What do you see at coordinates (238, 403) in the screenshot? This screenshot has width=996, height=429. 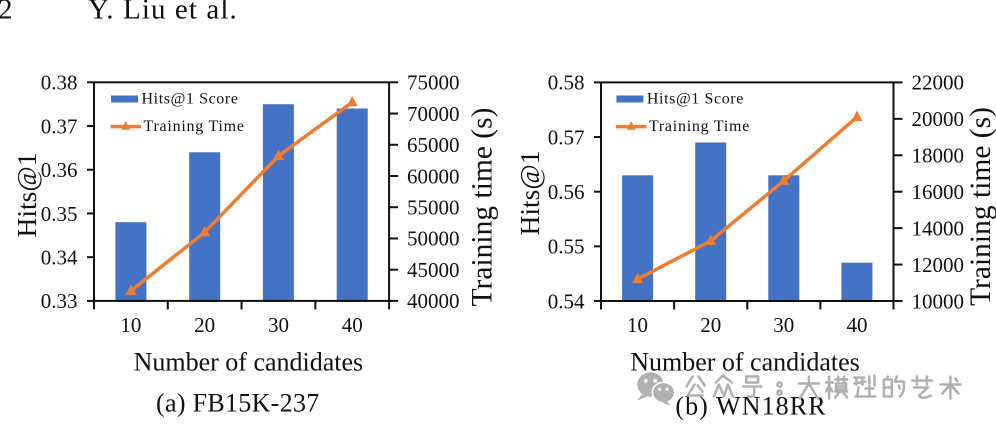 I see `svg-text: (a) FB15K-237` at bounding box center [238, 403].